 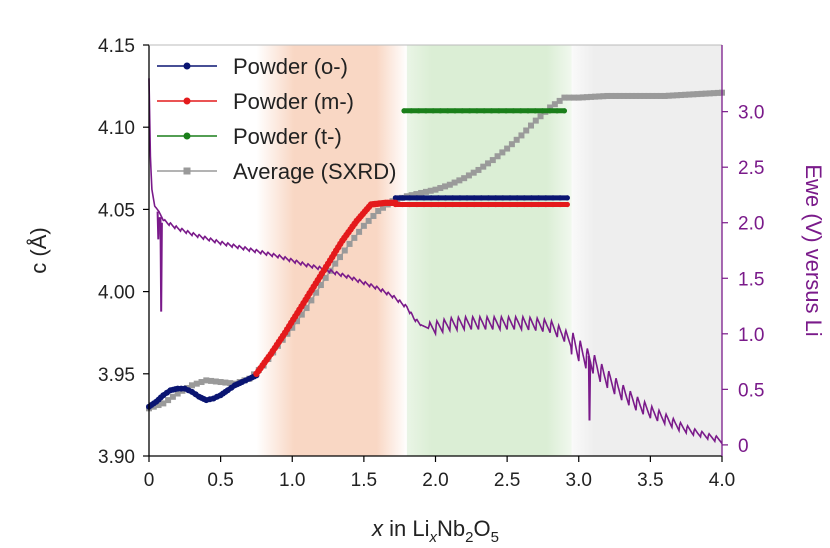 I want to click on y-tick-label: 3.90, so click(x=116, y=457).